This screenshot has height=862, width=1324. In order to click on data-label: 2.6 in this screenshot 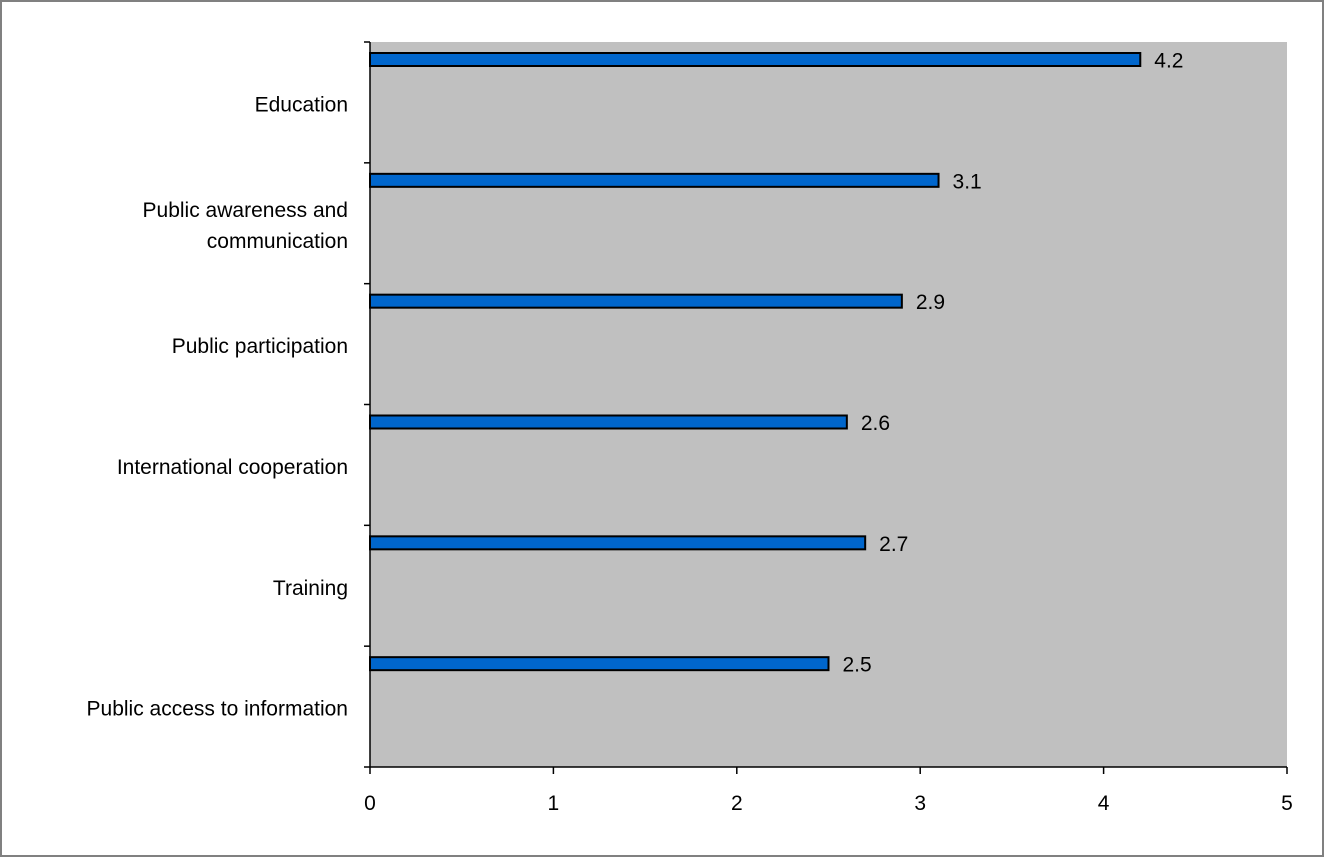, I will do `click(875, 423)`.